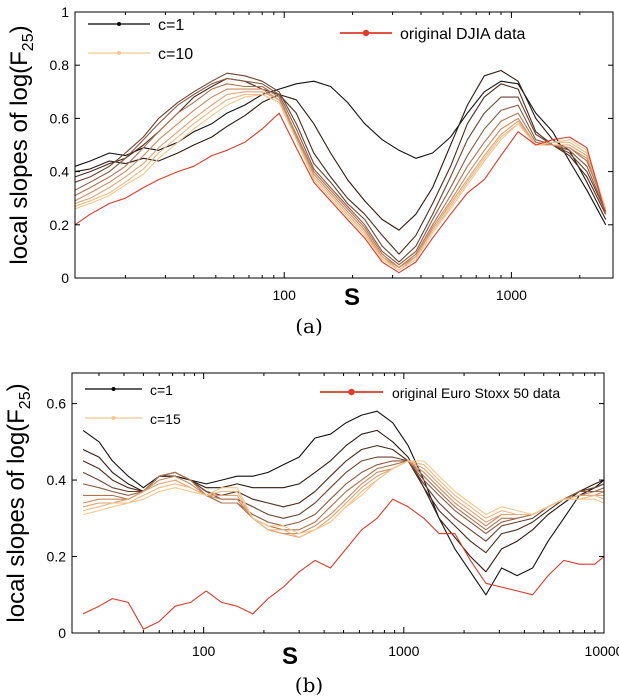  Describe the element at coordinates (60, 65) in the screenshot. I see `y-tick-label: 0.8` at that location.